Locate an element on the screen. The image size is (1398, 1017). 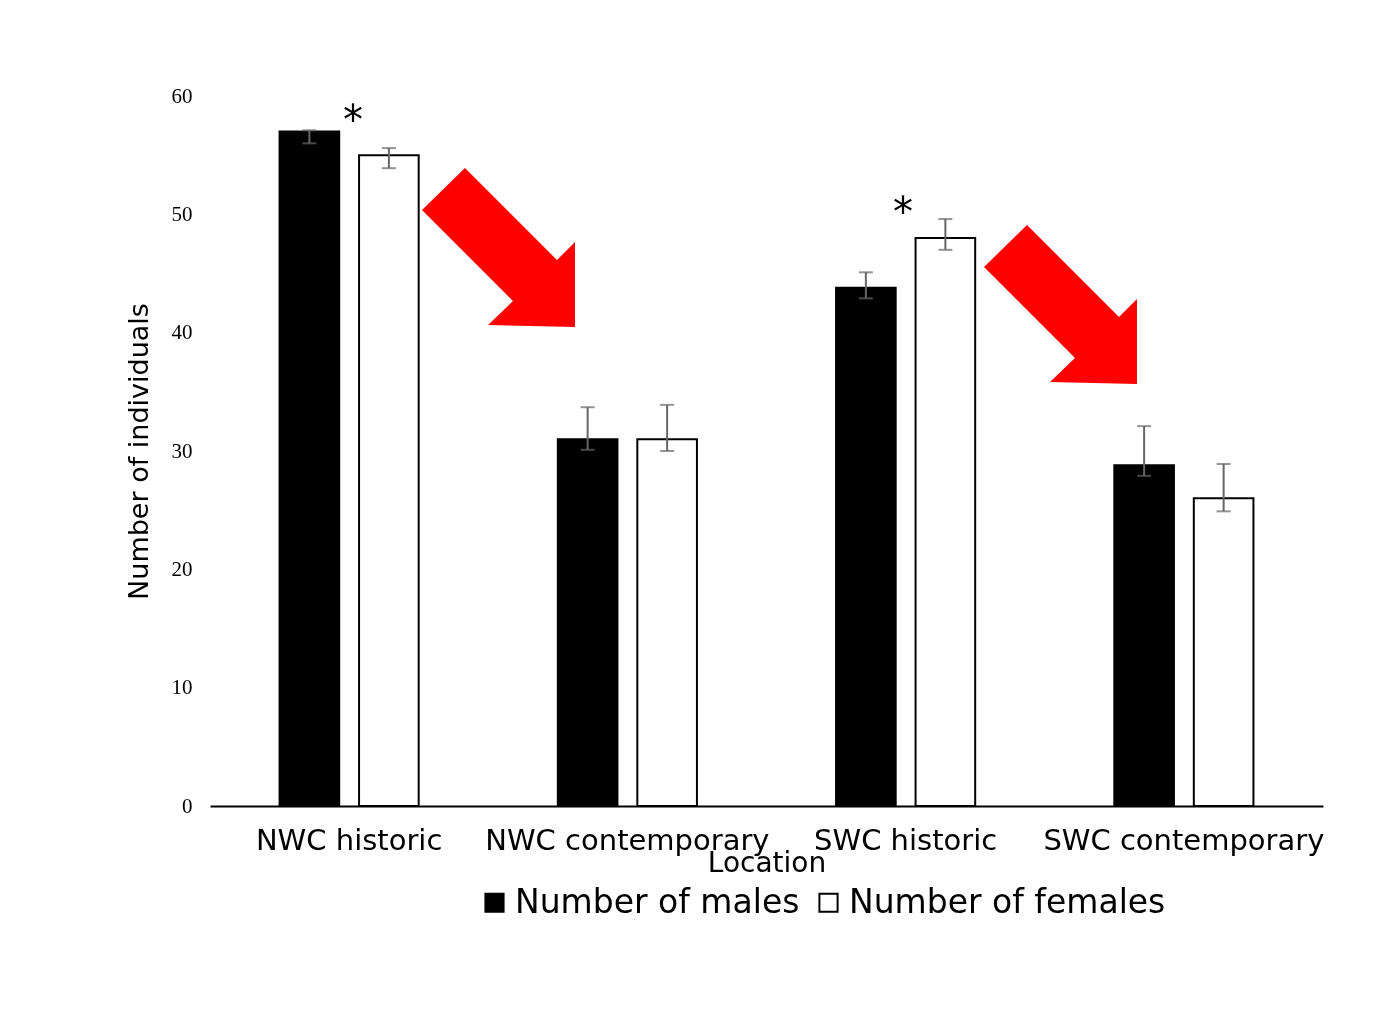
x-tick-label: SWC historic is located at coordinates (906, 839).